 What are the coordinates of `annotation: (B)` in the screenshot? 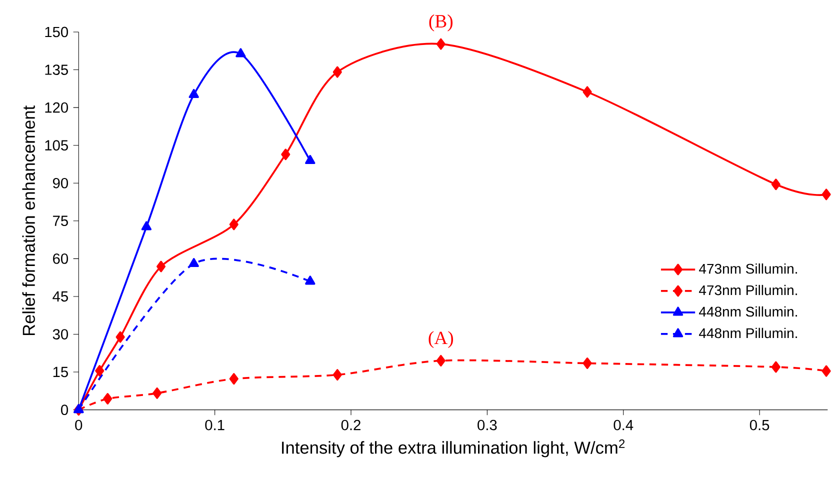 It's located at (441, 23).